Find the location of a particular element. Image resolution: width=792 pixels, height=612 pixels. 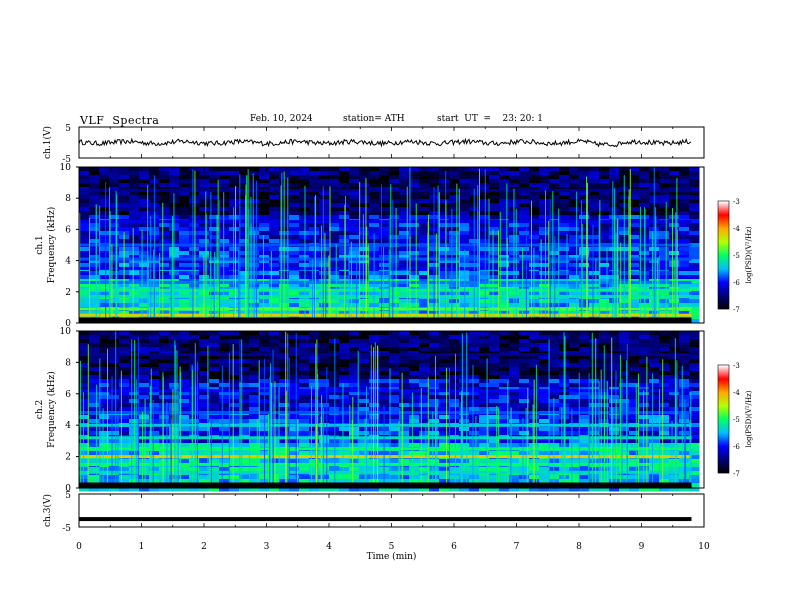

colorbar-tick-label: -3 is located at coordinates (736, 366).